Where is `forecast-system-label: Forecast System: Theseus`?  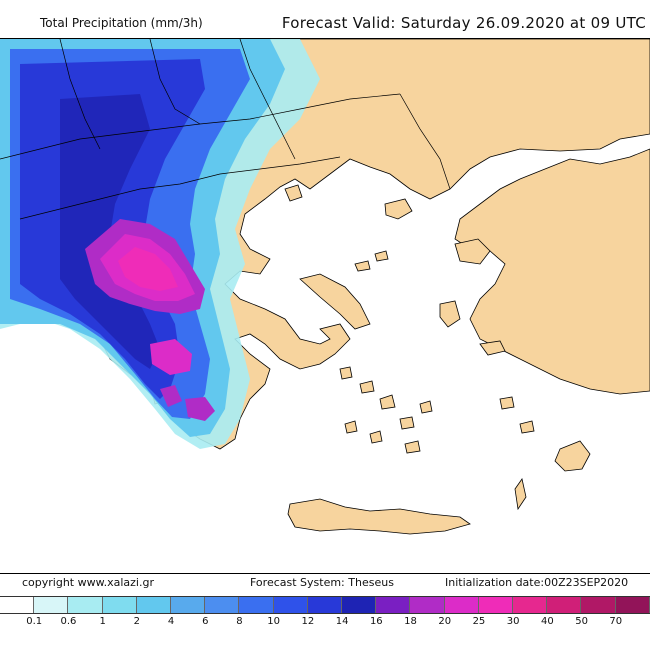
forecast-system-label: Forecast System: Theseus is located at coordinates (322, 582).